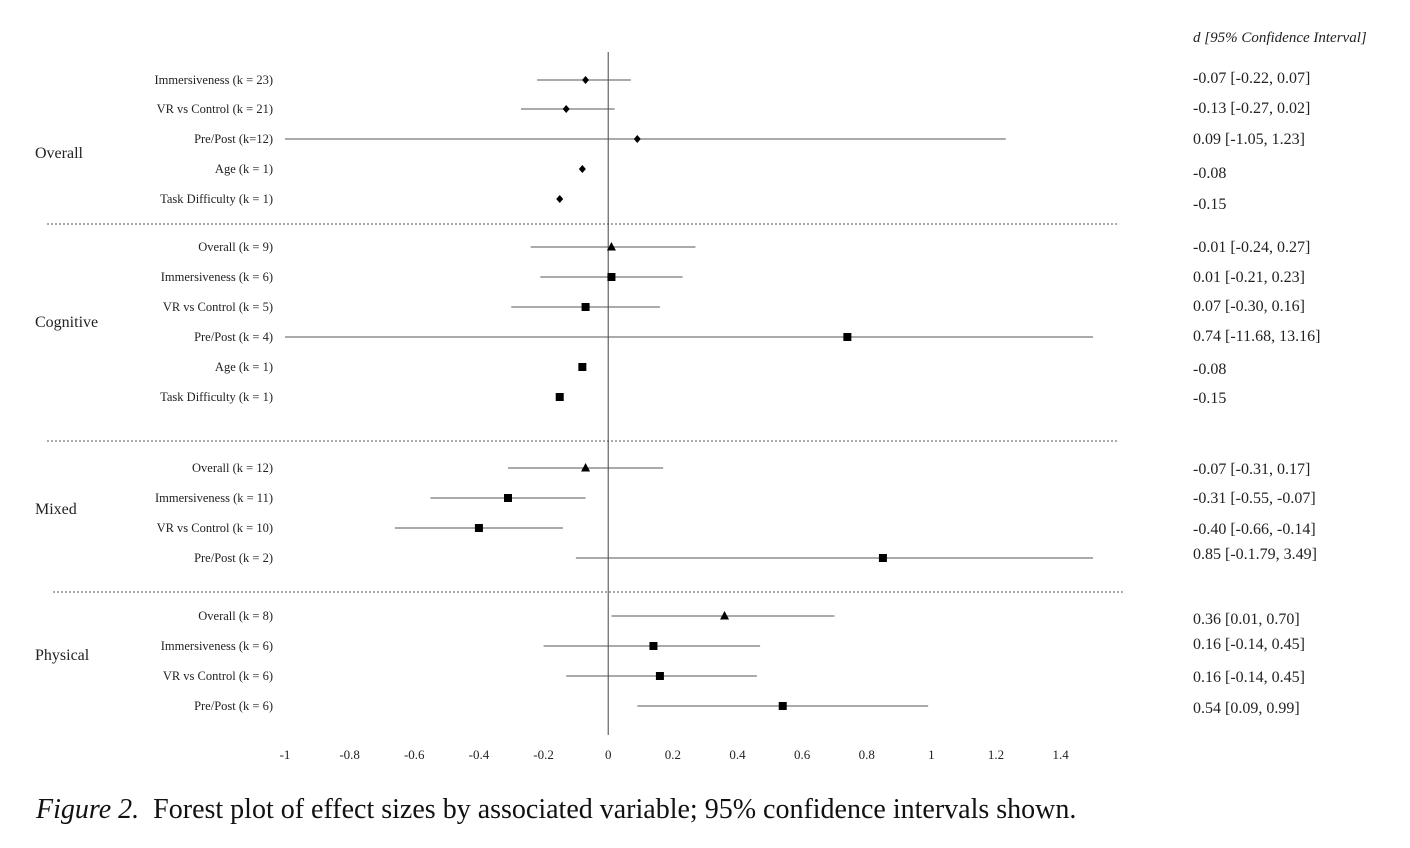  Describe the element at coordinates (233, 139) in the screenshot. I see `row-label: Pre/Post (k=12)` at that location.